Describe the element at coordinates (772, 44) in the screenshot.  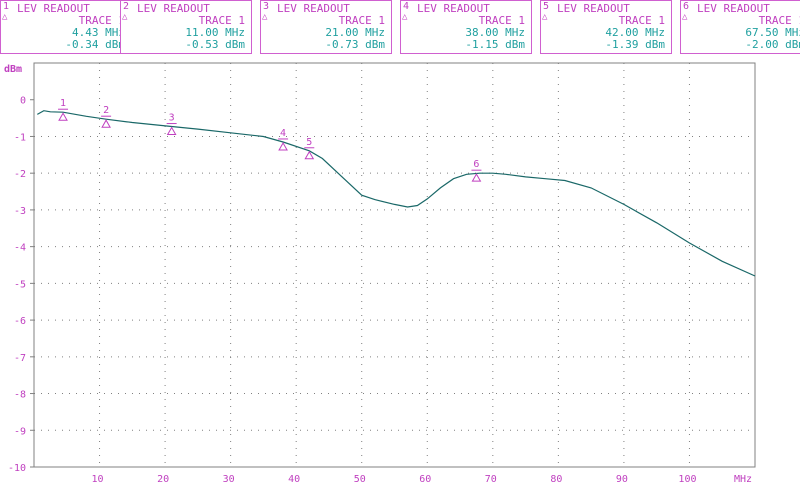
I see `readout-level: -2.00 dBm` at that location.